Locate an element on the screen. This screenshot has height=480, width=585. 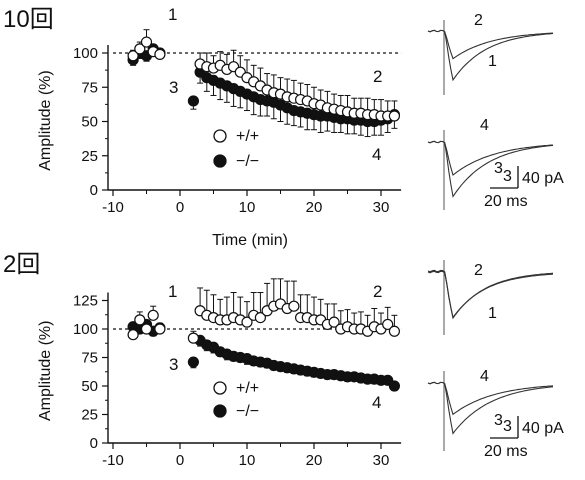
panel-label: 2回 is located at coordinates (21, 264).